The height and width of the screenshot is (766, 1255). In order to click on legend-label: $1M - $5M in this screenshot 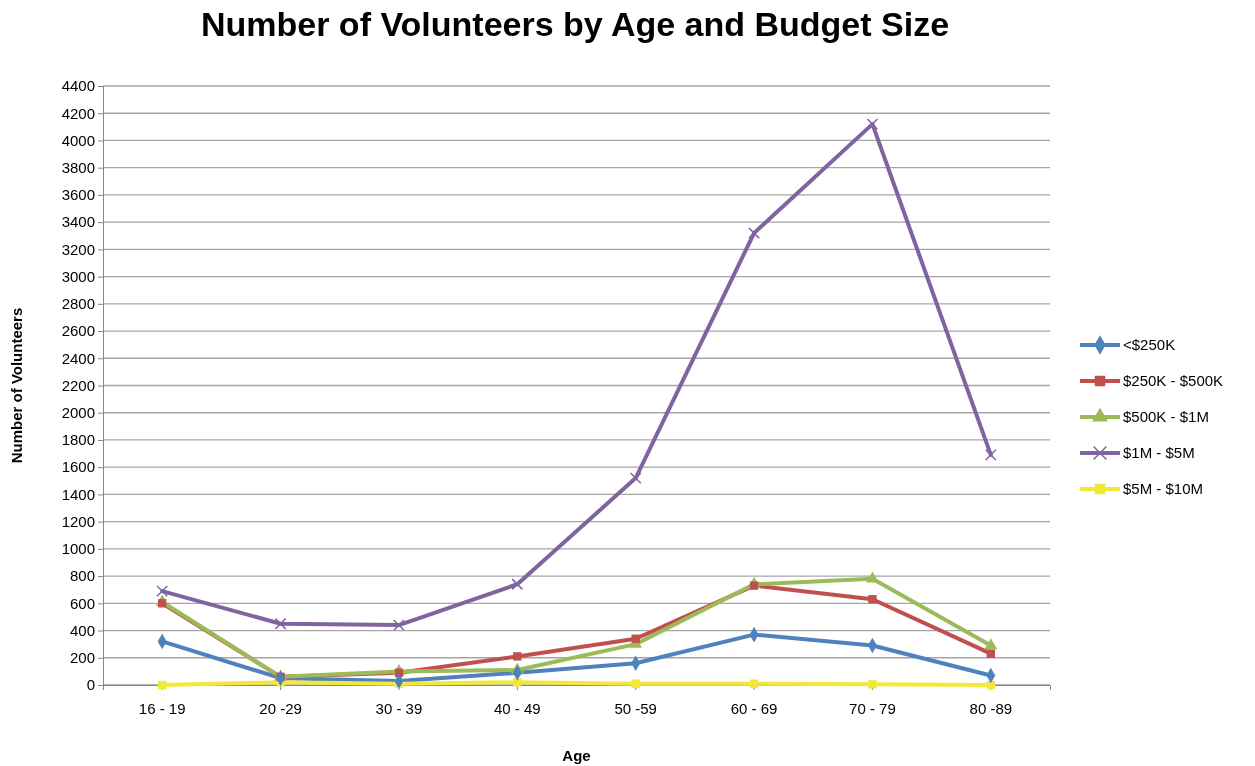, I will do `click(1159, 452)`.